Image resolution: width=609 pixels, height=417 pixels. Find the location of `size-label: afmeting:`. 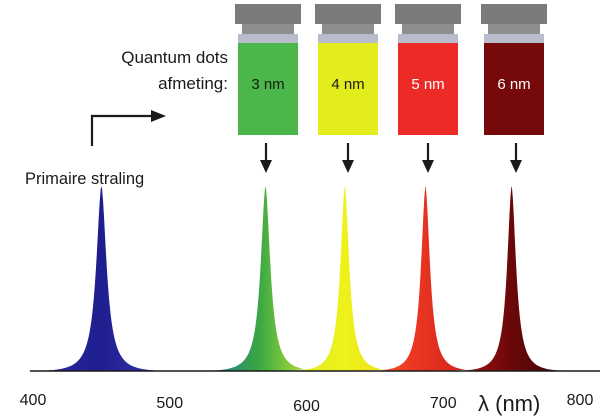

size-label: afmeting: is located at coordinates (193, 83).